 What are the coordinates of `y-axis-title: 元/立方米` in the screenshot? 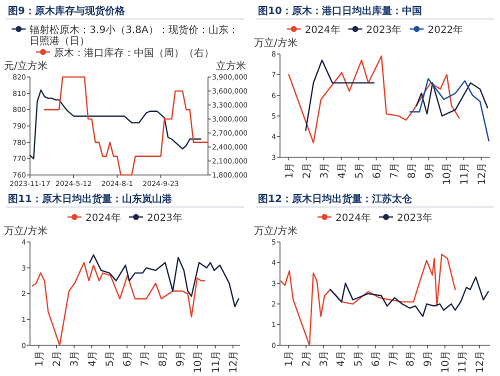 It's located at (26, 66).